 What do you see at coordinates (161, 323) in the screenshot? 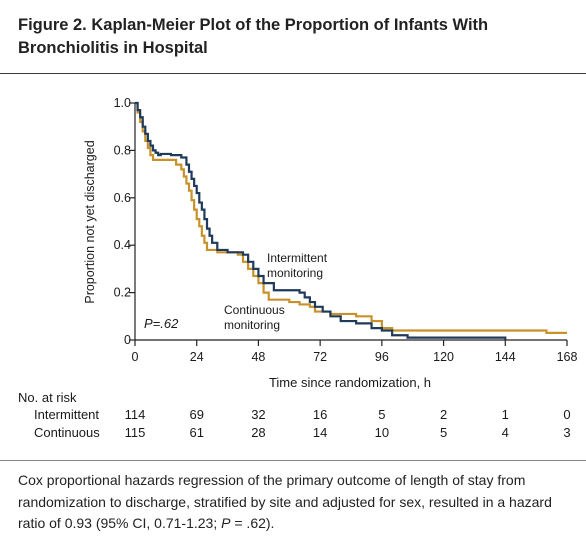
I see `p-value-annotation: P=.62` at bounding box center [161, 323].